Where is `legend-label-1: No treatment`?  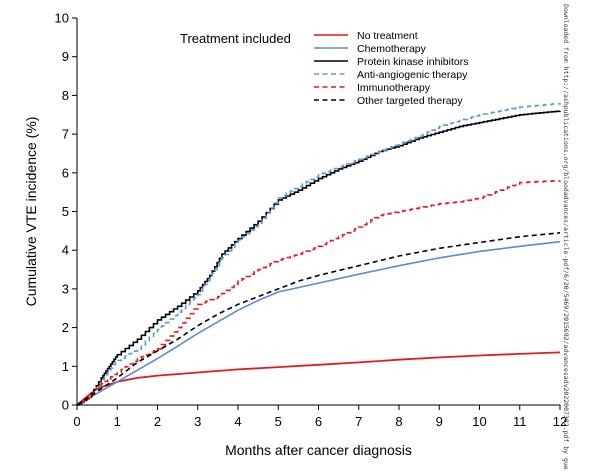 legend-label-1: No treatment is located at coordinates (387, 36).